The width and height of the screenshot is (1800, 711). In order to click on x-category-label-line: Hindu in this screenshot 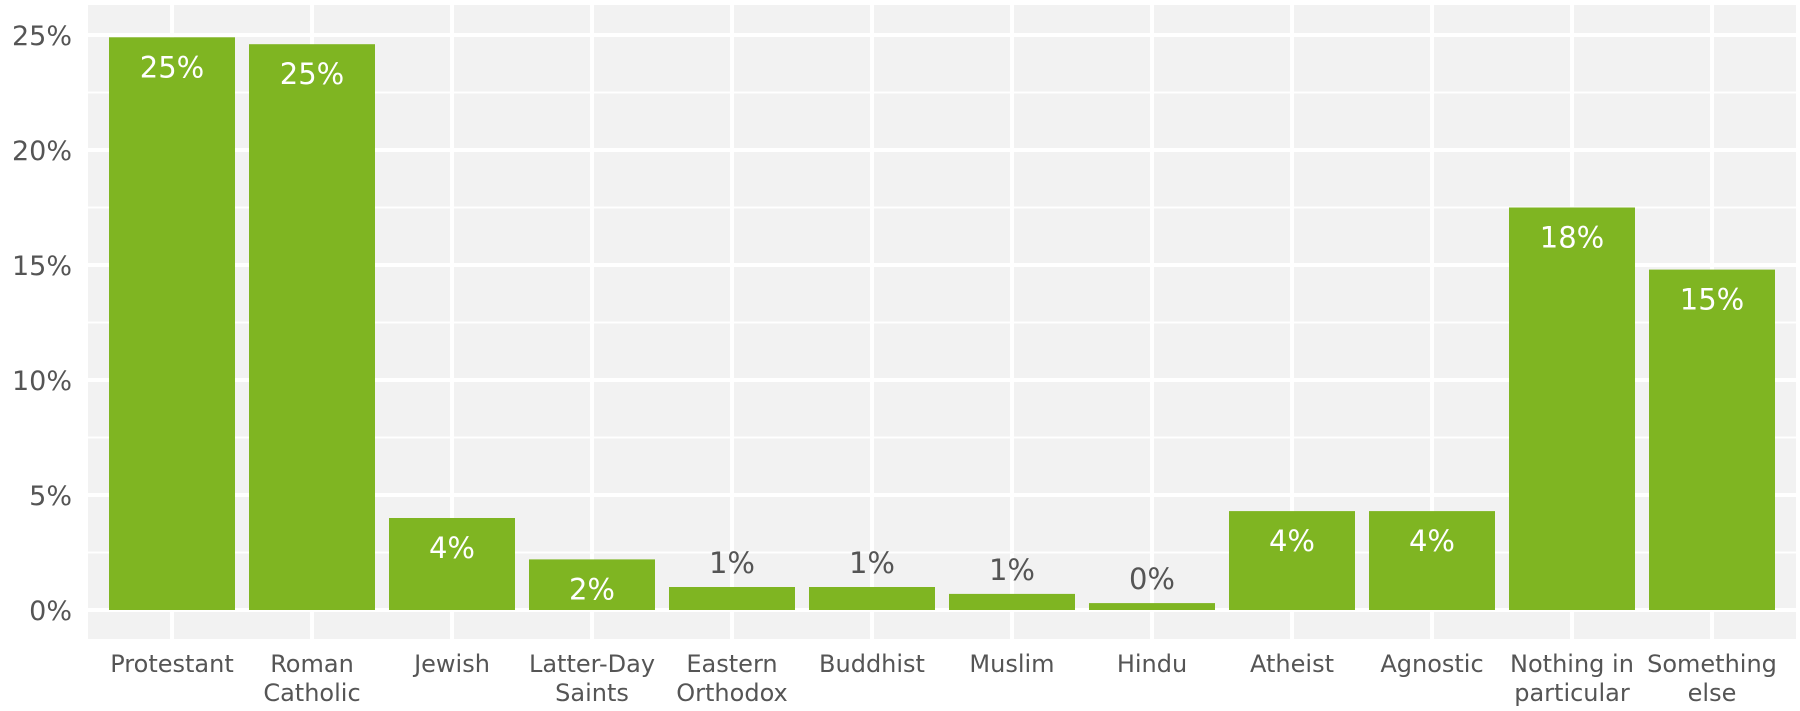, I will do `click(1152, 664)`.